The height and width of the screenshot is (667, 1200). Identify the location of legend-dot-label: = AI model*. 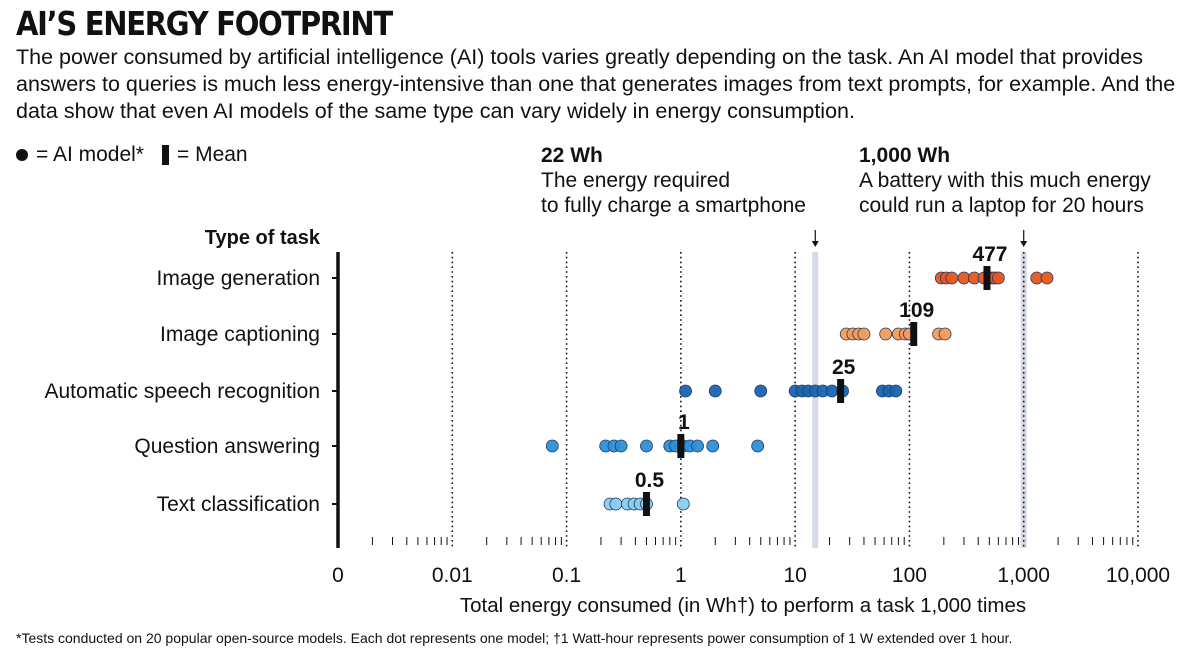
(90, 154).